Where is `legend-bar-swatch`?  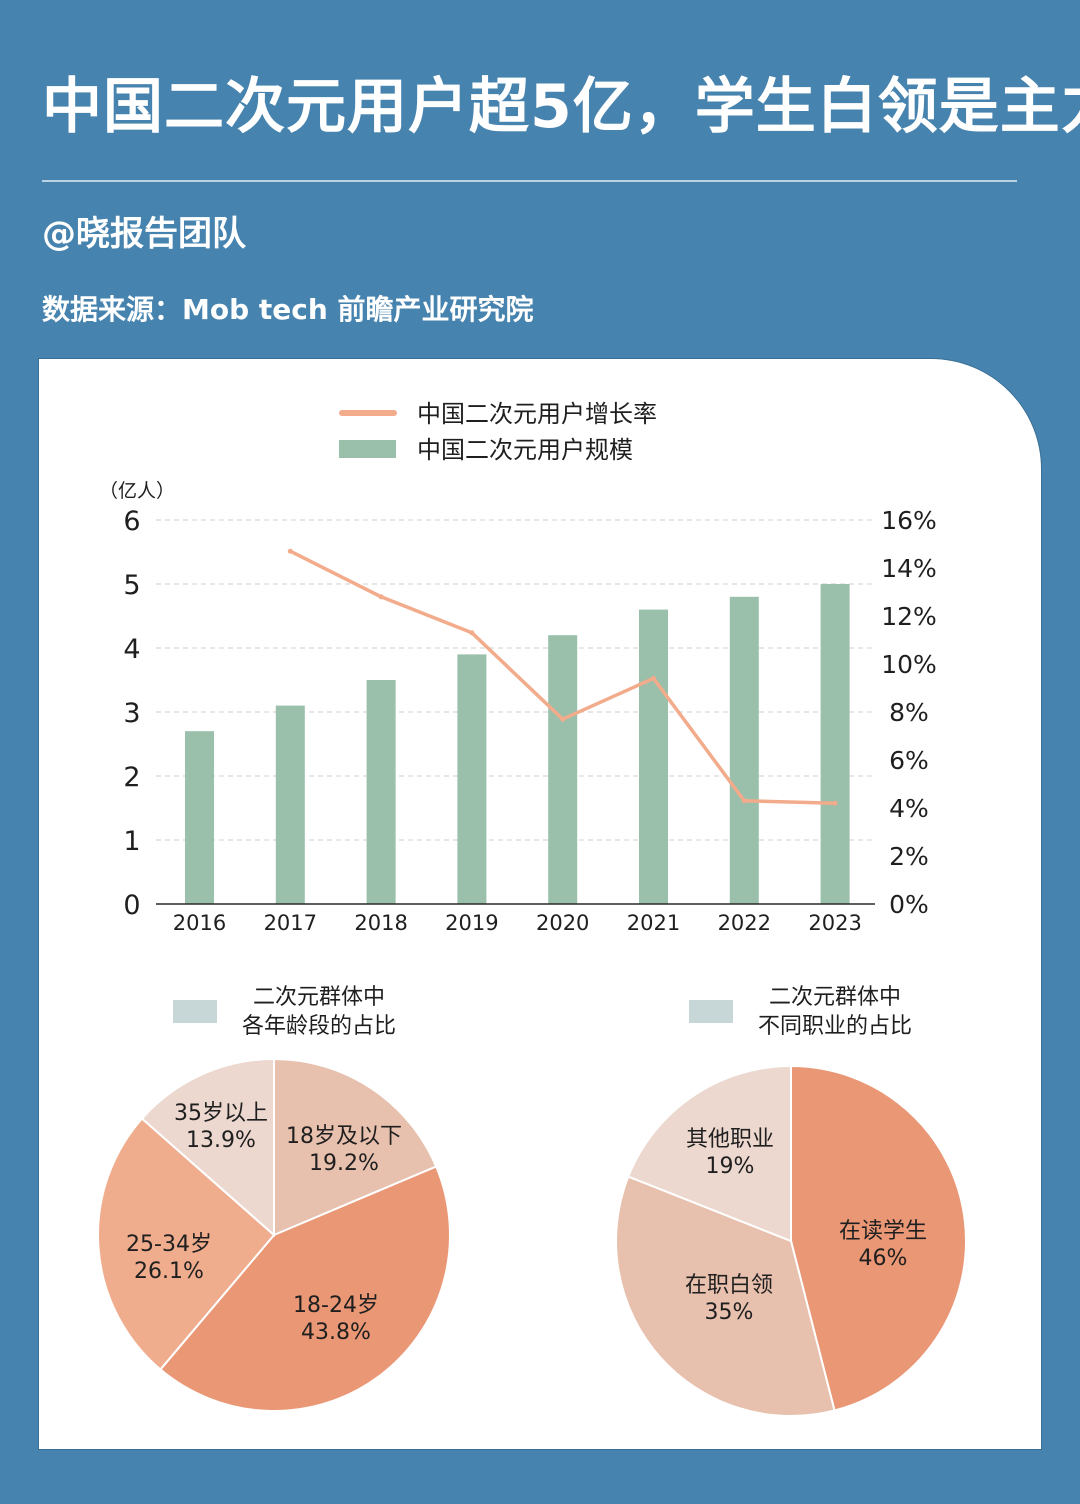
legend-bar-swatch is located at coordinates (367, 449).